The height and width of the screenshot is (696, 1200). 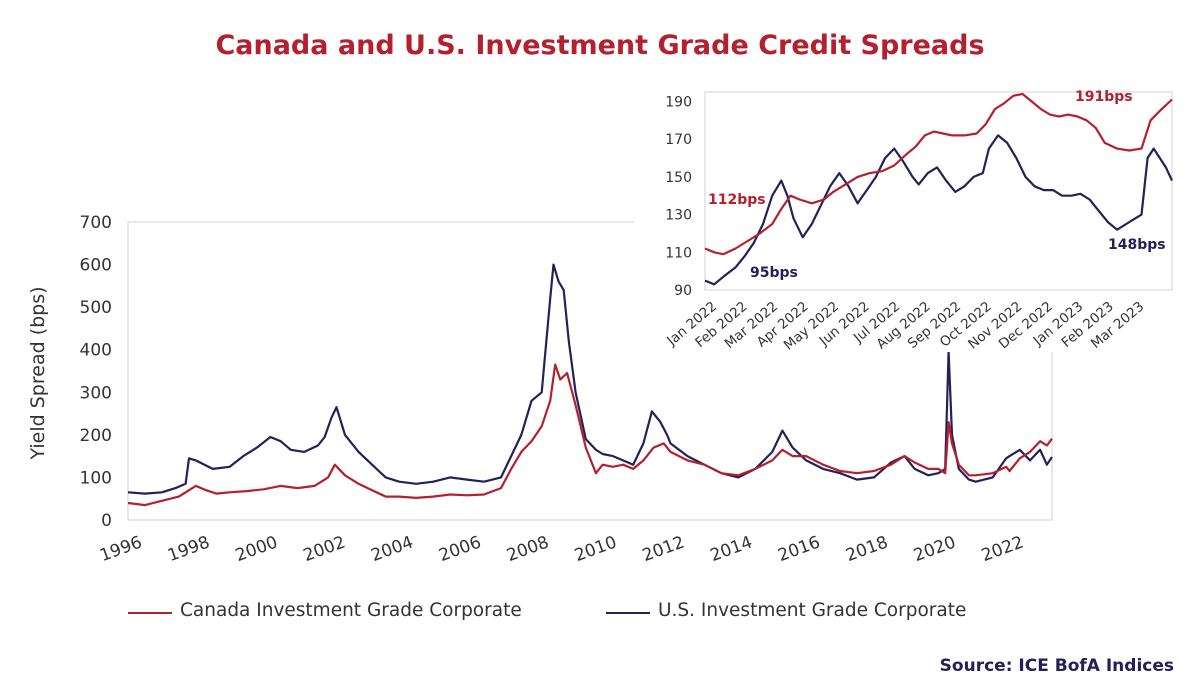 I want to click on x-tick-label: 2018, so click(x=866, y=549).